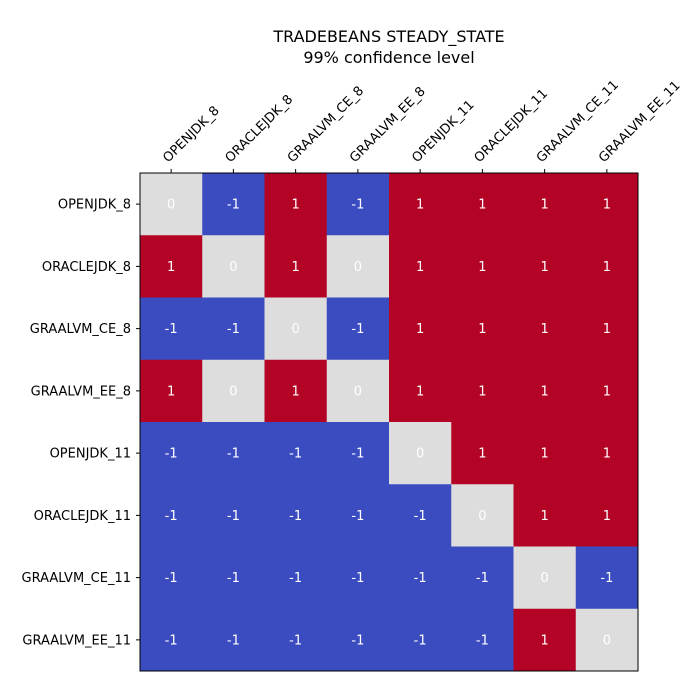 This screenshot has width=700, height=700. Describe the element at coordinates (388, 57) in the screenshot. I see `chart-subtitle: 99% confidence level` at that location.